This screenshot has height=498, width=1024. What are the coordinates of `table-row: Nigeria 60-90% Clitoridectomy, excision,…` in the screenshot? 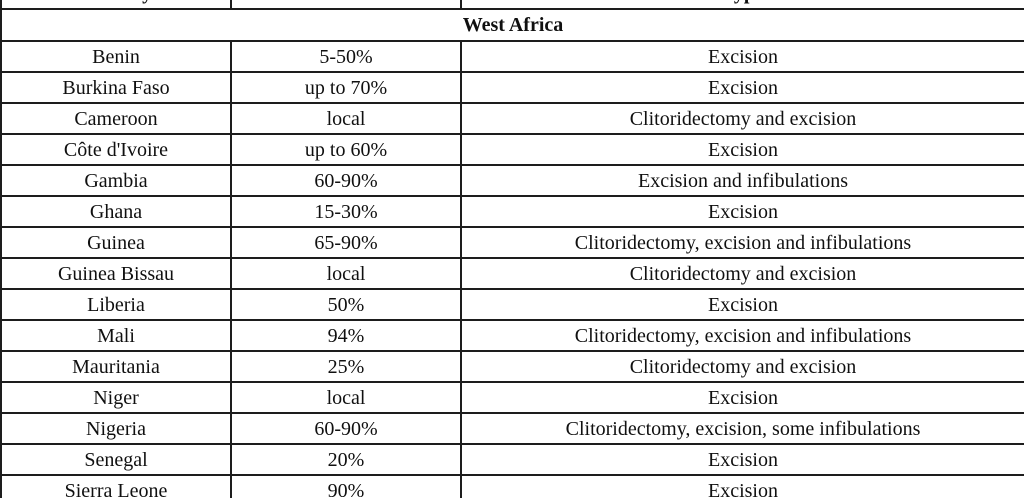 It's located at (512, 428).